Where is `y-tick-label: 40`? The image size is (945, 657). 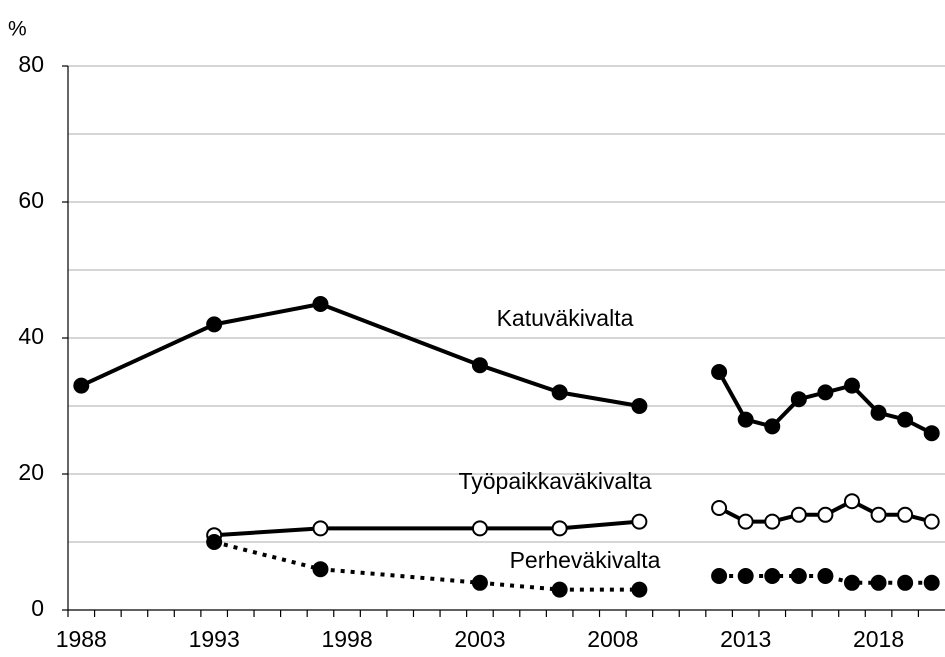
y-tick-label: 40 is located at coordinates (31, 336).